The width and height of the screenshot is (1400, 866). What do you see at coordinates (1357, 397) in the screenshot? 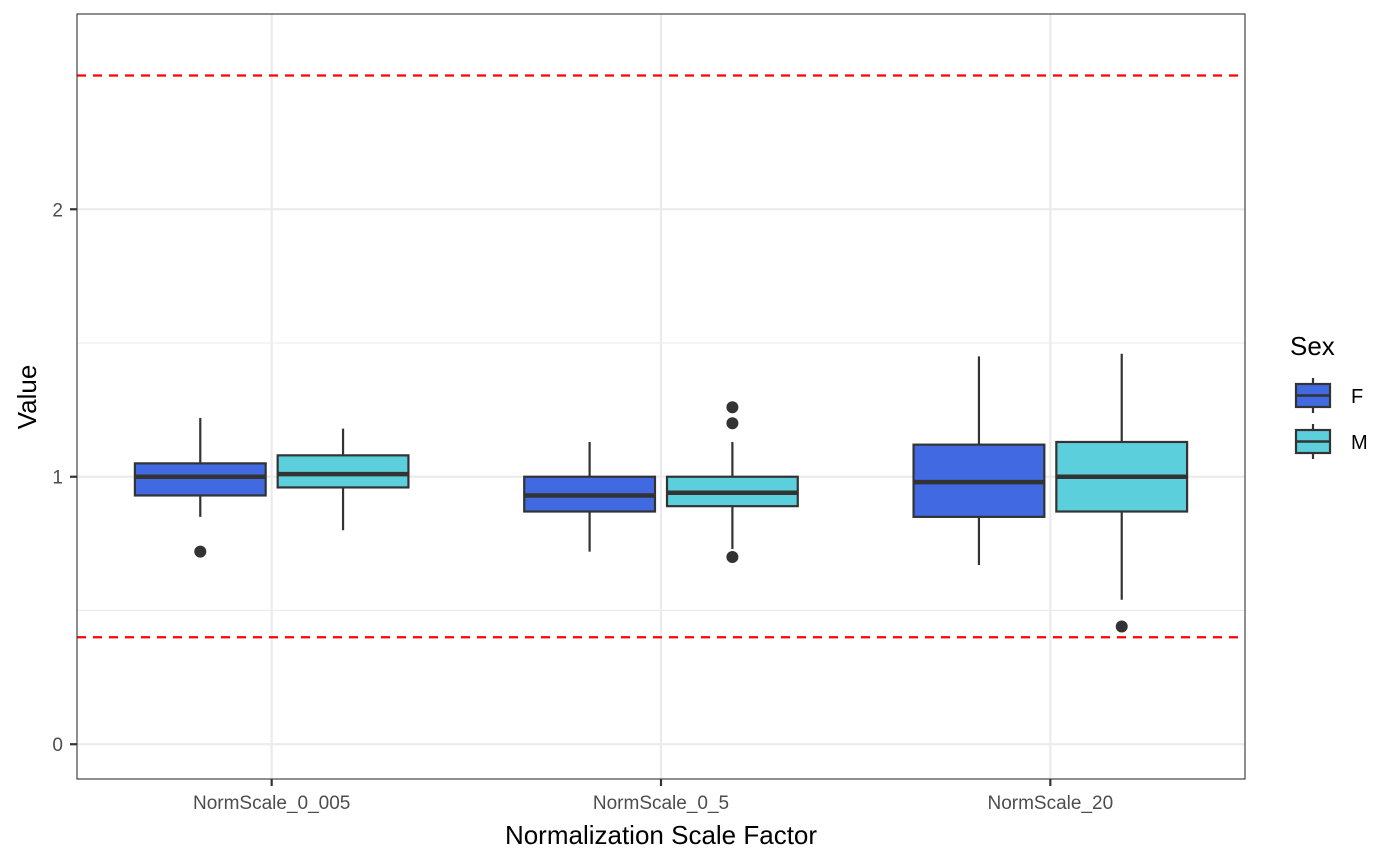
I see `legend-label: F` at bounding box center [1357, 397].